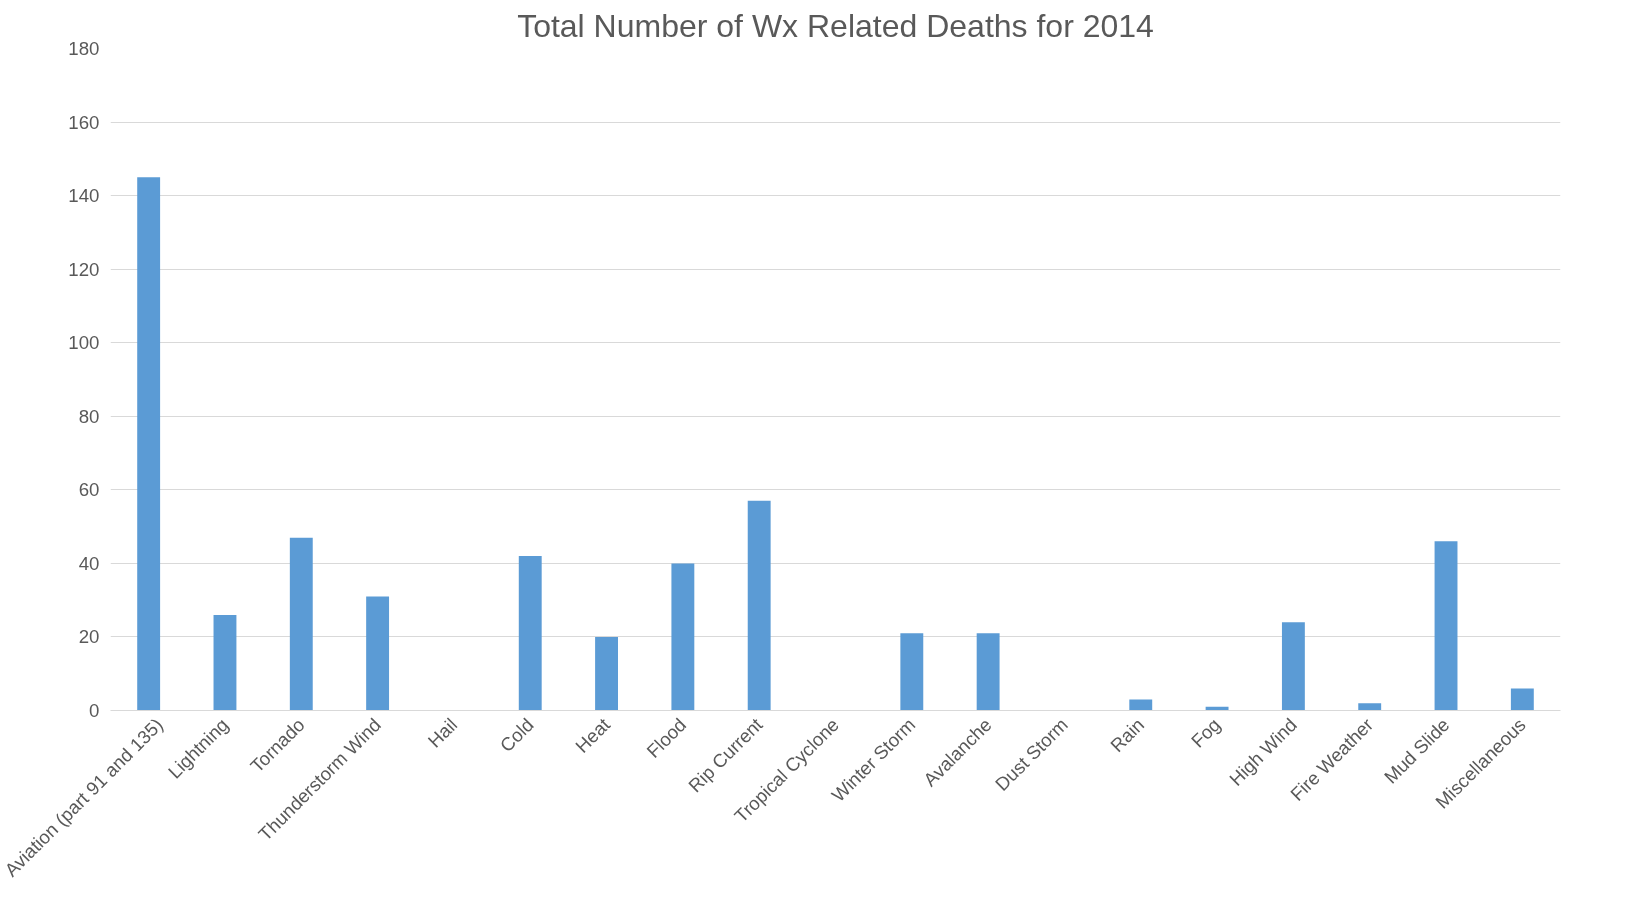 This screenshot has height=911, width=1629. Describe the element at coordinates (89, 637) in the screenshot. I see `y-tick-label: 20` at that location.